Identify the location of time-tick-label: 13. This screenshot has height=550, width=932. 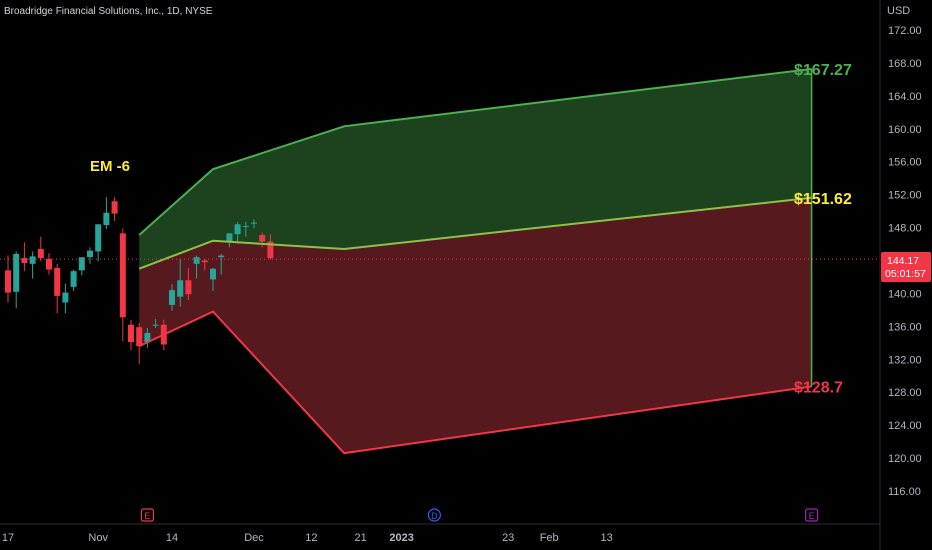
(606, 538).